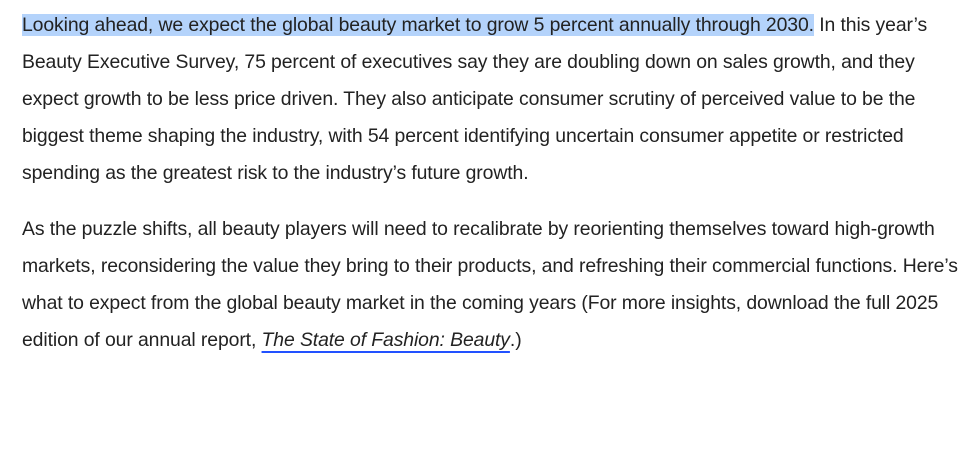  I want to click on report-link: The State of Fashion: Beauty, so click(385, 340).